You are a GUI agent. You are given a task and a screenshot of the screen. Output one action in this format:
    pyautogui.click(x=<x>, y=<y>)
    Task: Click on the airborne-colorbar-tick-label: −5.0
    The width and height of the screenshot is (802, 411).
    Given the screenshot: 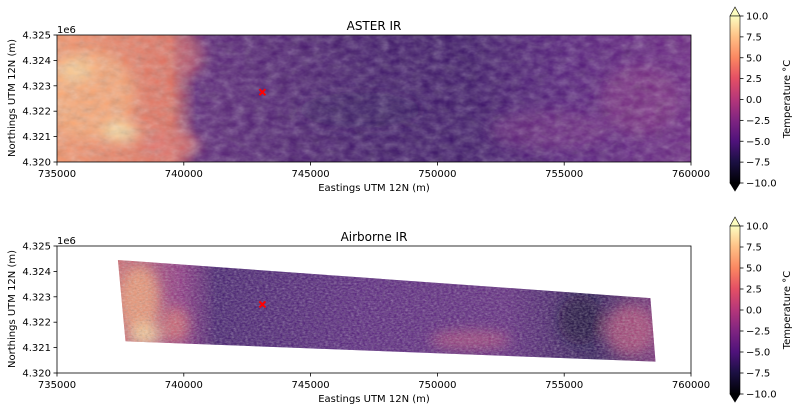 What is the action you would take?
    pyautogui.click(x=758, y=353)
    